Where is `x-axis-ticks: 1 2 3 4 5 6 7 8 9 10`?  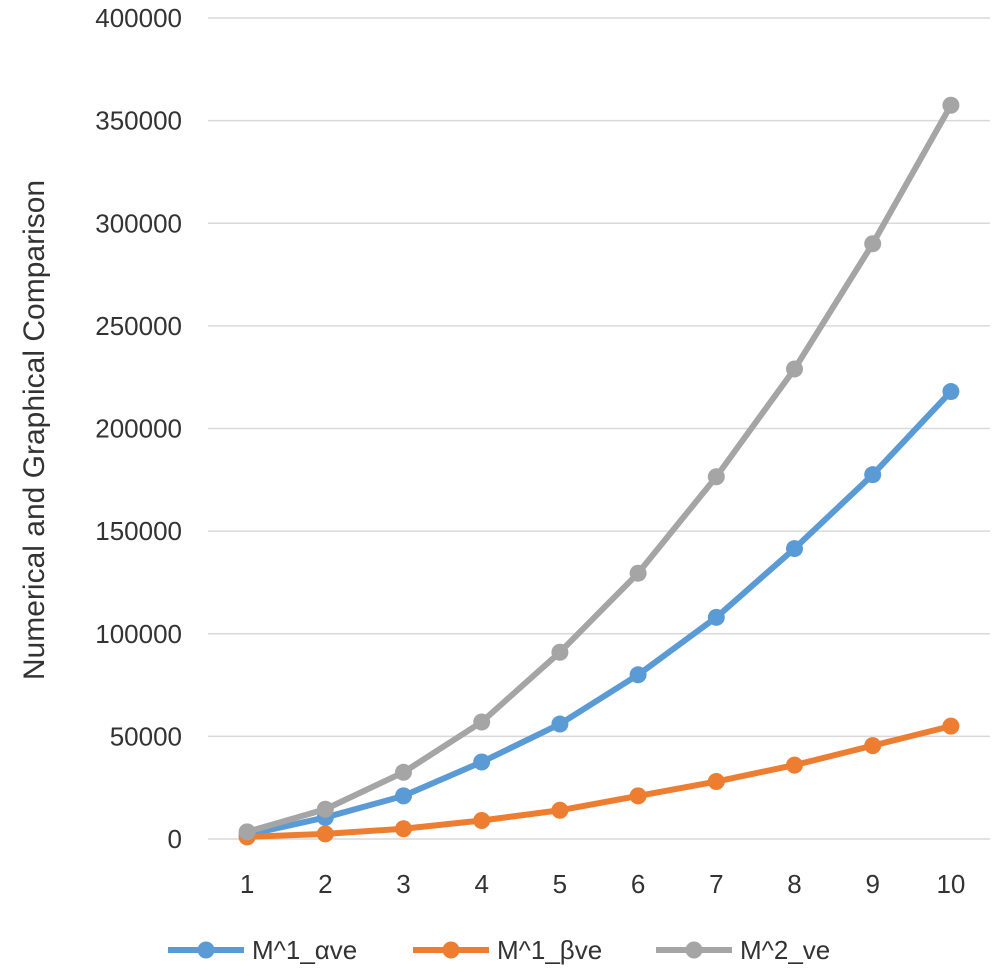 x-axis-ticks: 1 2 3 4 5 6 7 8 9 10 is located at coordinates (602, 884).